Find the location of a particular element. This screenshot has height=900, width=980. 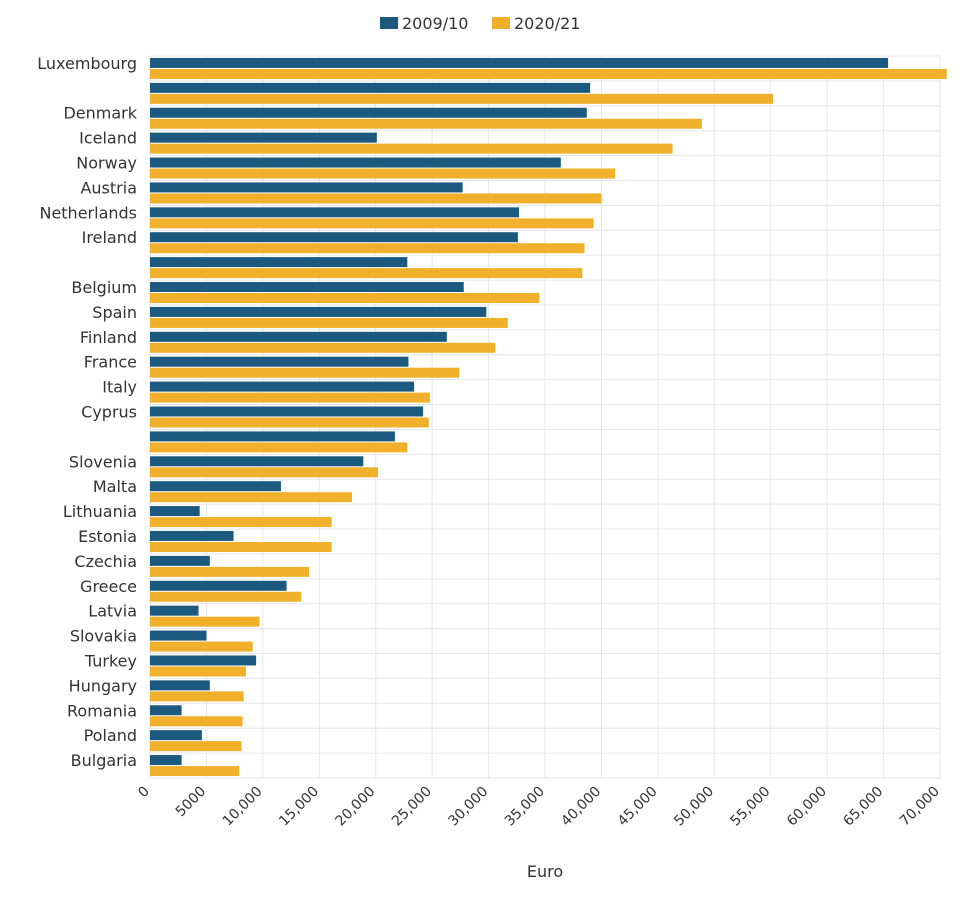

bar-series2-norway is located at coordinates (382, 173).